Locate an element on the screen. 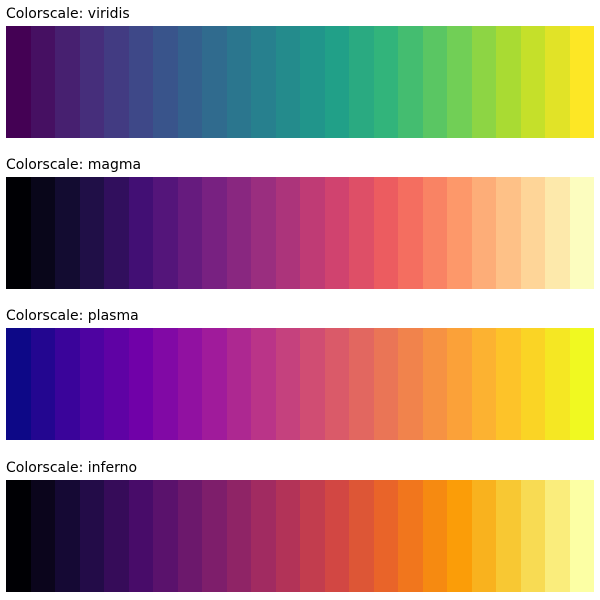 The width and height of the screenshot is (600, 600). chart-title: Colorscale: plasma is located at coordinates (72, 316).